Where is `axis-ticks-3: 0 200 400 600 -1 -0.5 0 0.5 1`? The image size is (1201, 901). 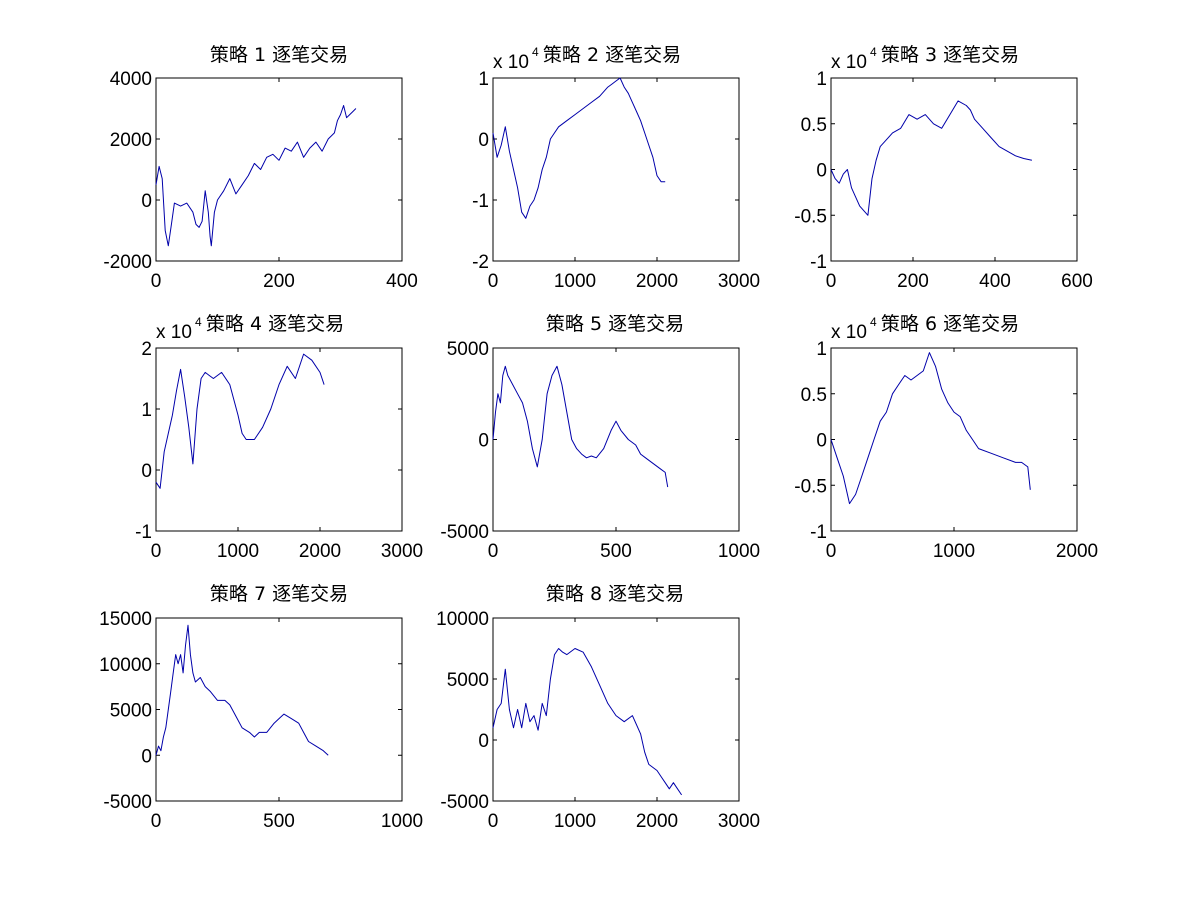
axis-ticks-3: 0 200 400 600 -1 -0.5 0 0.5 1 is located at coordinates (943, 180).